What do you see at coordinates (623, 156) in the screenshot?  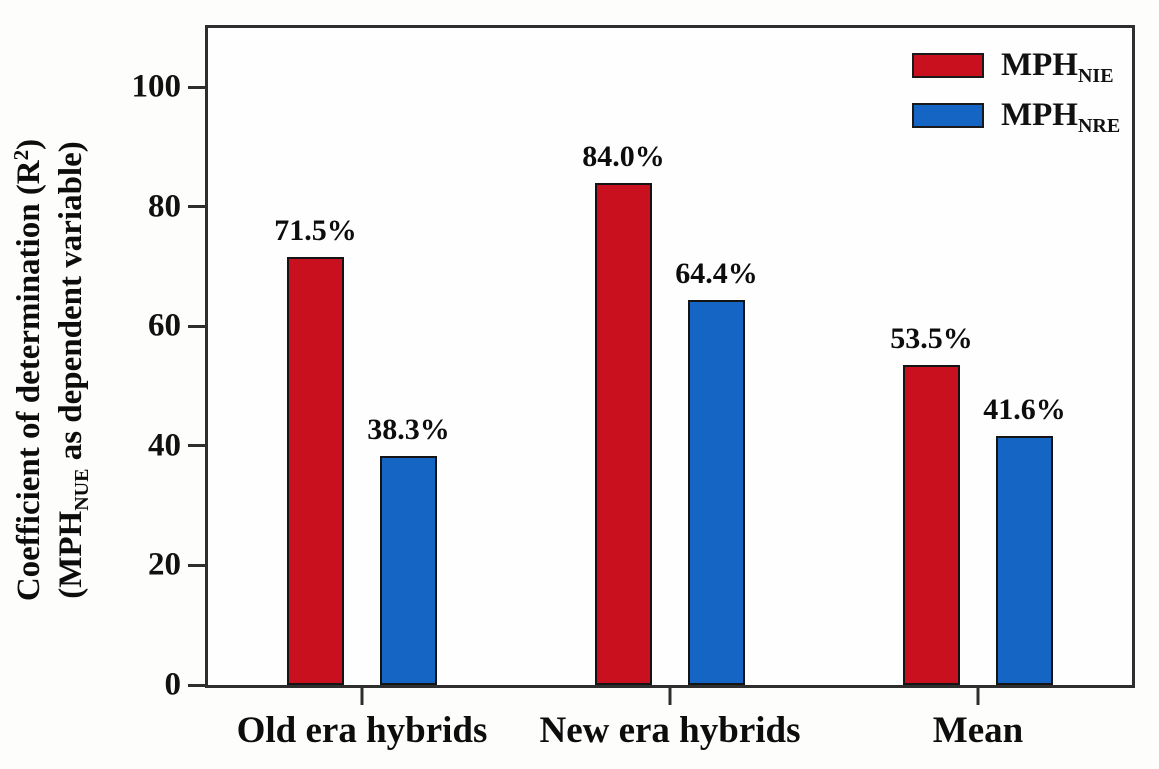 I see `bar-value-label-mph-nie-new-era-hybrids: 84.0%` at bounding box center [623, 156].